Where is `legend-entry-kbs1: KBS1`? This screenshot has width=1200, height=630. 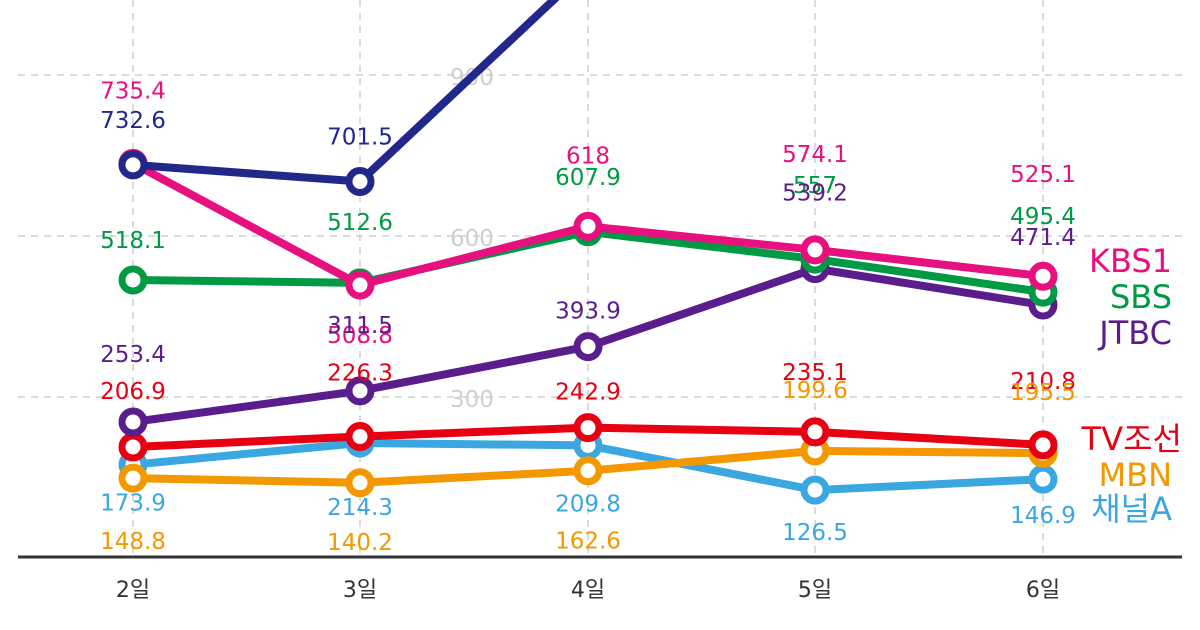
legend-entry-kbs1: KBS1 is located at coordinates (1130, 261).